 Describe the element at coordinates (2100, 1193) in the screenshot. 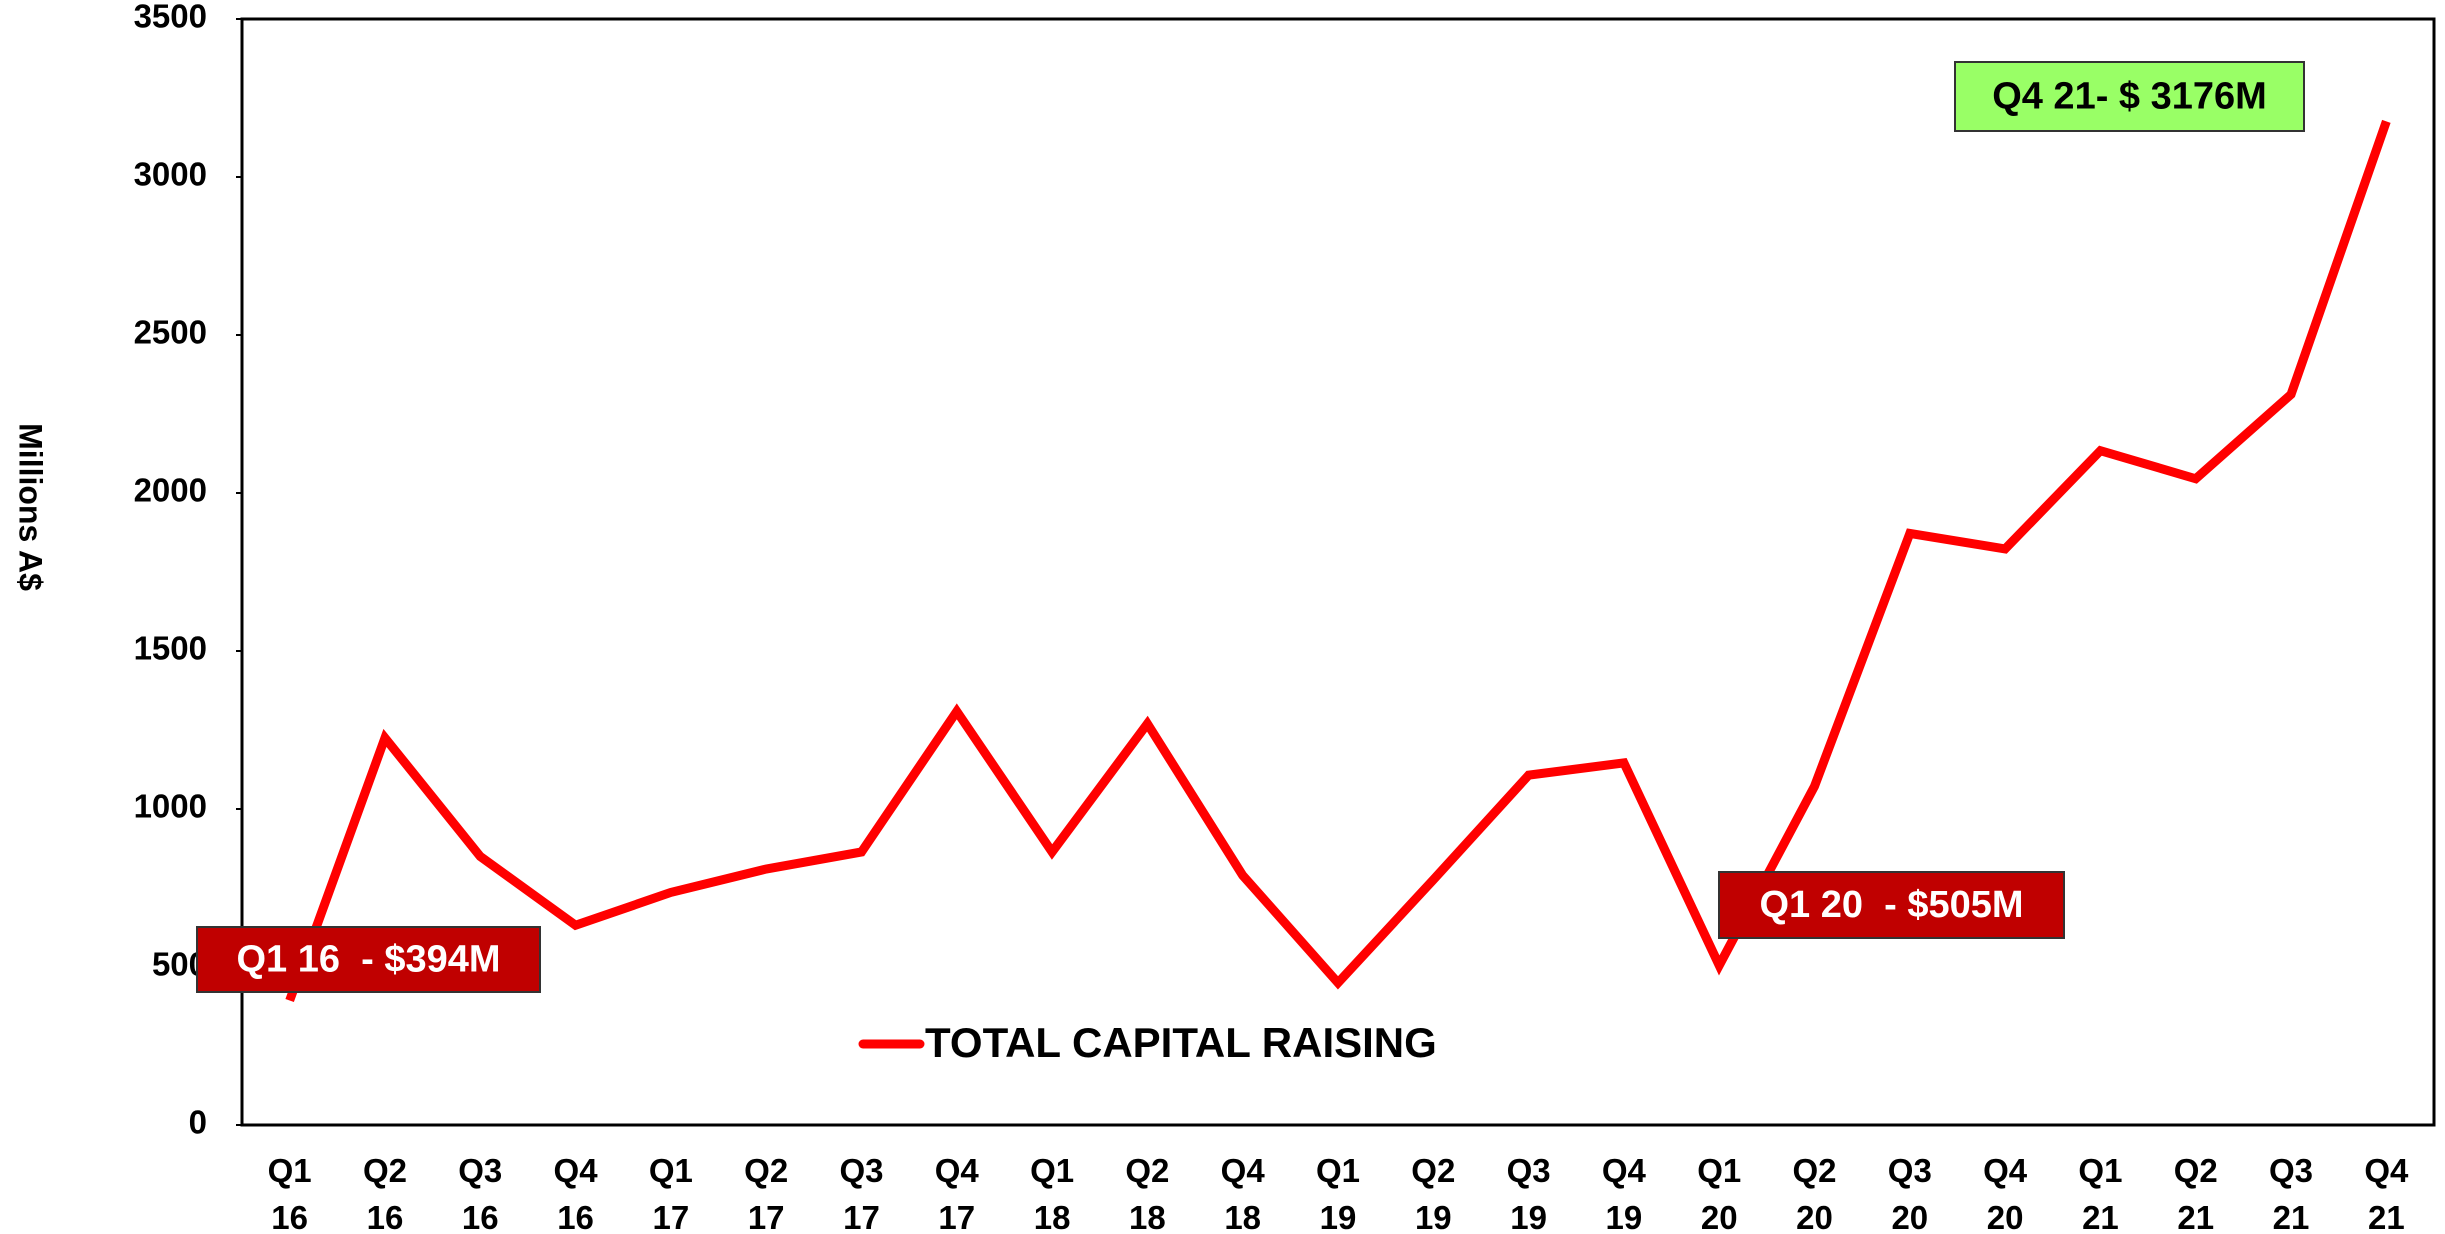

I see `x-tick-label: Q1 21` at that location.